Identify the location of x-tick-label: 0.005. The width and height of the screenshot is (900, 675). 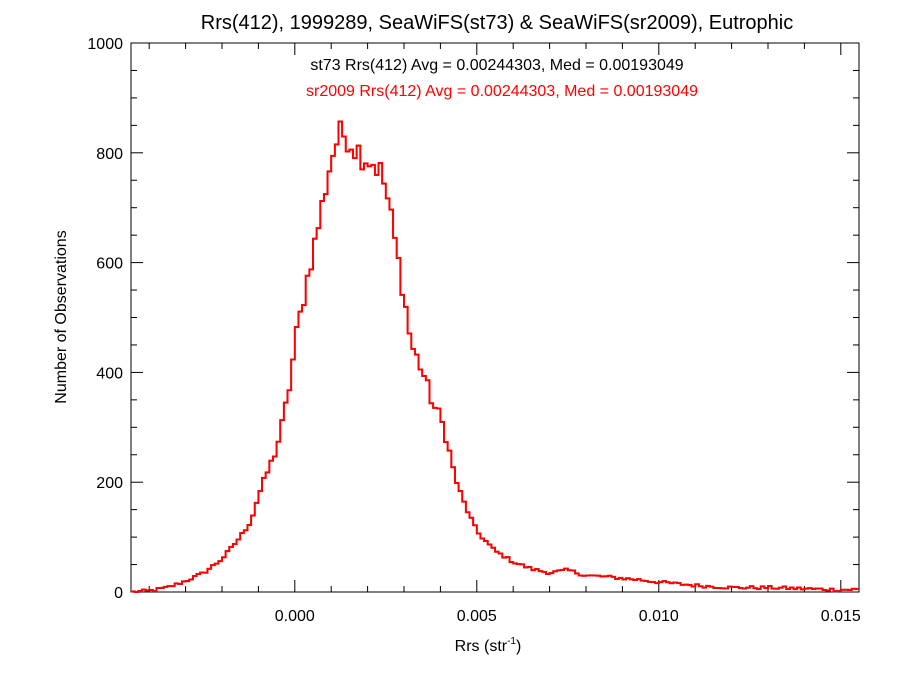
(477, 616).